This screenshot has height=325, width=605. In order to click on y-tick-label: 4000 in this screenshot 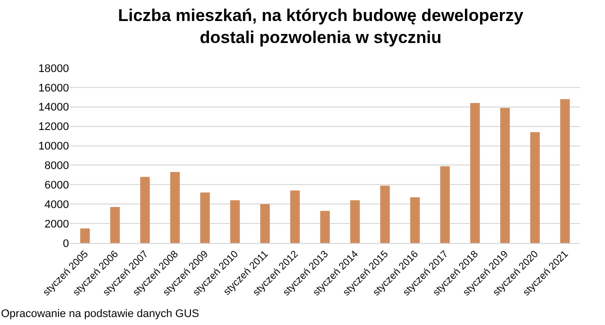, I will do `click(56, 204)`.